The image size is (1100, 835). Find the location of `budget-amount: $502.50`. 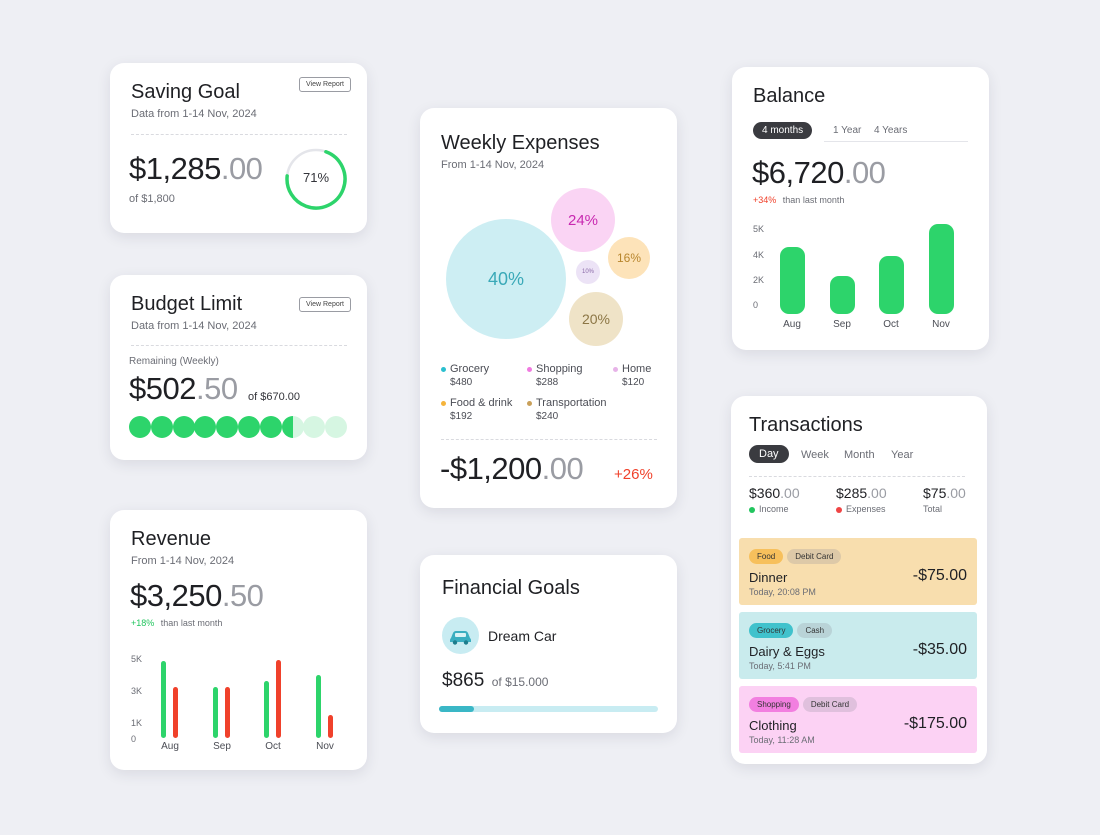

budget-amount: $502.50 is located at coordinates (183, 388).